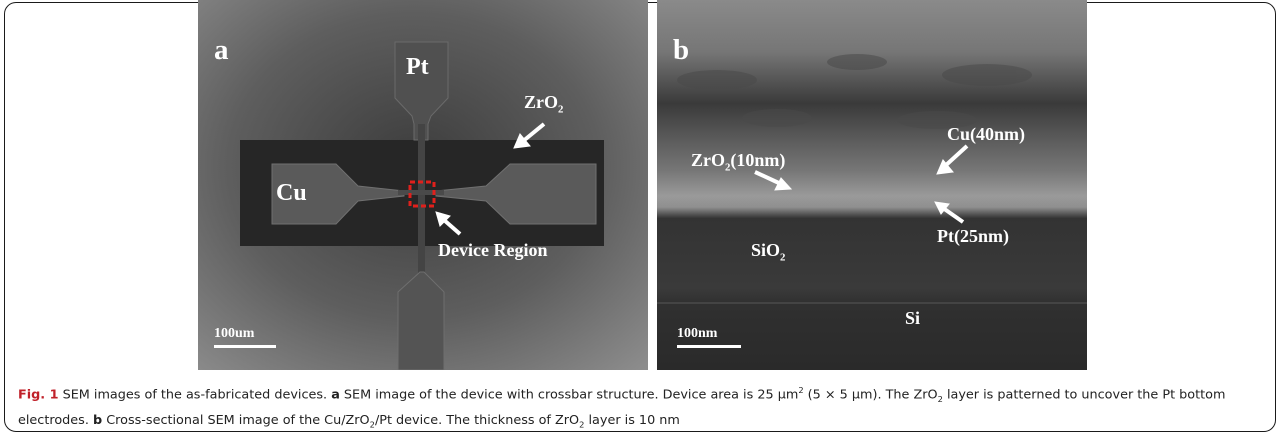 The width and height of the screenshot is (1284, 436). What do you see at coordinates (973, 236) in the screenshot?
I see `label-pt-25nm: Pt(25nm)` at bounding box center [973, 236].